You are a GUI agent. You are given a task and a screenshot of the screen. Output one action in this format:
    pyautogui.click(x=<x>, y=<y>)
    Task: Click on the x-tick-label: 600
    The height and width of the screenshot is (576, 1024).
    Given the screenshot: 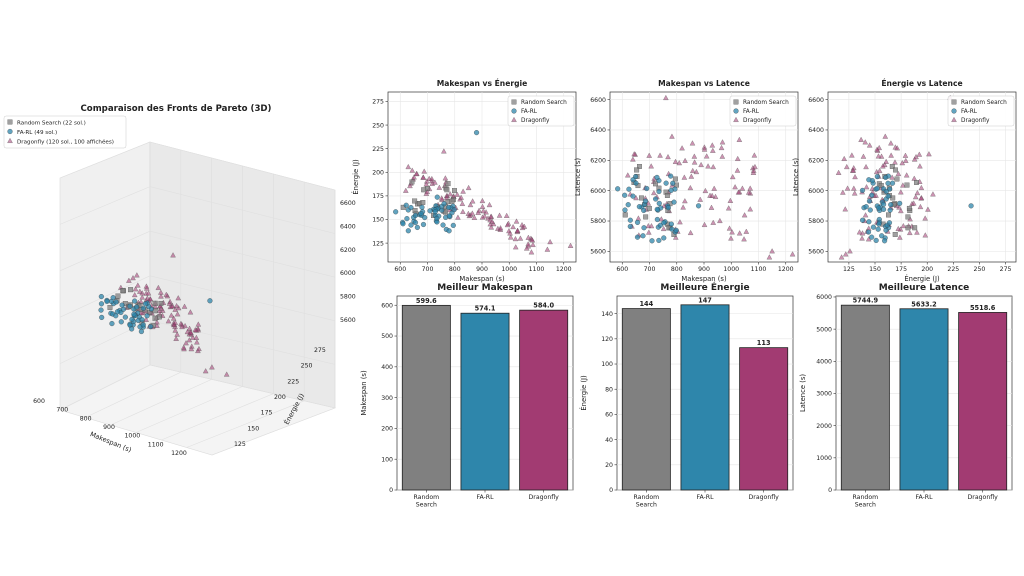 What is the action you would take?
    pyautogui.click(x=39, y=401)
    